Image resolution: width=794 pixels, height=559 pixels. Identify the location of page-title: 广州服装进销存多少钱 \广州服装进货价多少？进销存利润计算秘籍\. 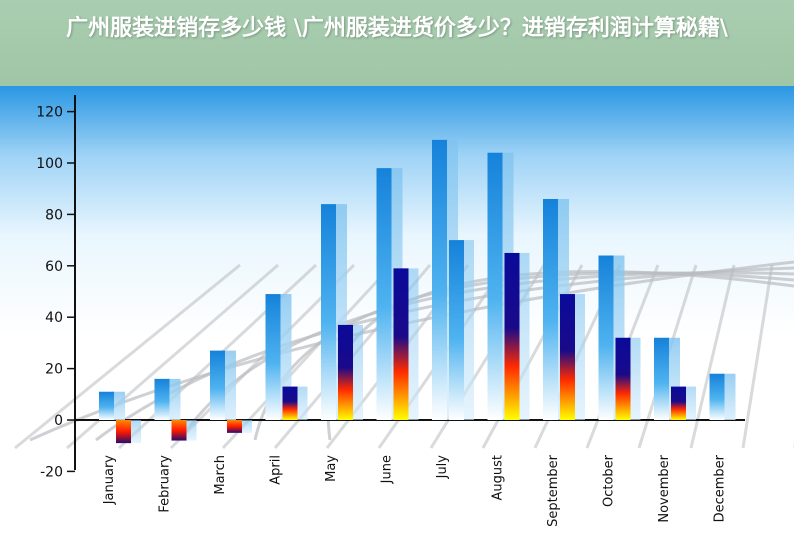
(397, 28).